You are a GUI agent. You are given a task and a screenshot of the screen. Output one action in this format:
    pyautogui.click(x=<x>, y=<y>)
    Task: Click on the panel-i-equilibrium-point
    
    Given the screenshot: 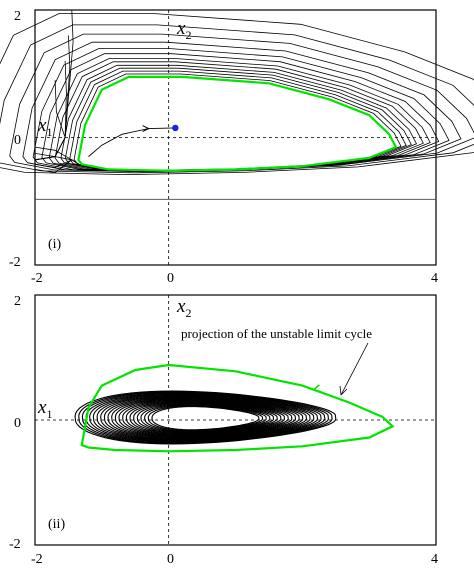 What is the action you would take?
    pyautogui.click(x=175, y=128)
    